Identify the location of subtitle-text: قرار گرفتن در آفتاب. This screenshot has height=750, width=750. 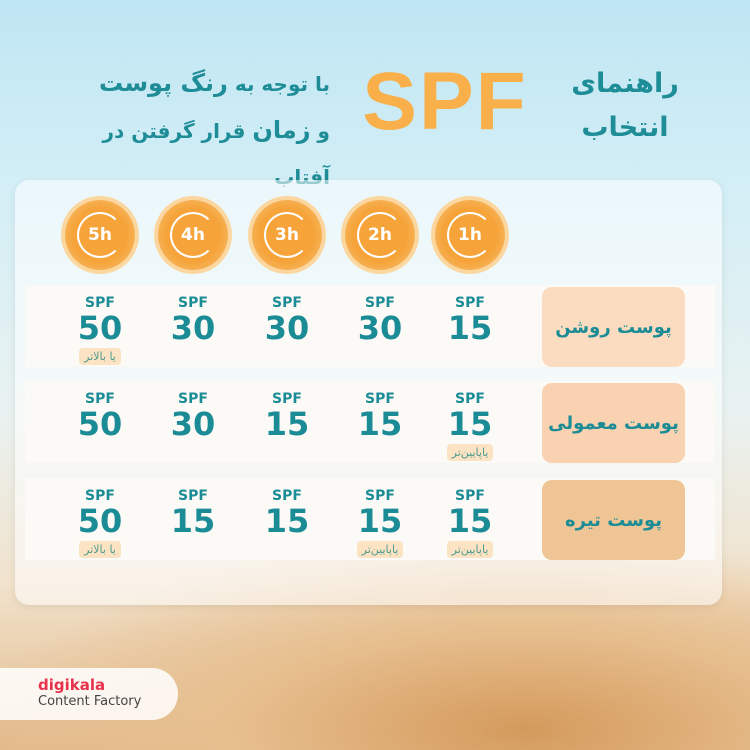
(216, 154).